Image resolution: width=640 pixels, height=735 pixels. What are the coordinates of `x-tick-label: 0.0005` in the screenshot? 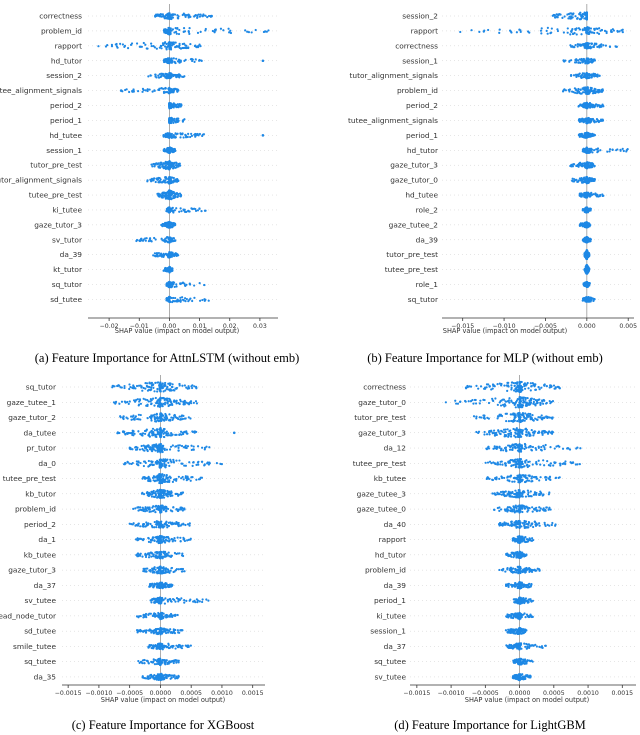 It's located at (191, 693).